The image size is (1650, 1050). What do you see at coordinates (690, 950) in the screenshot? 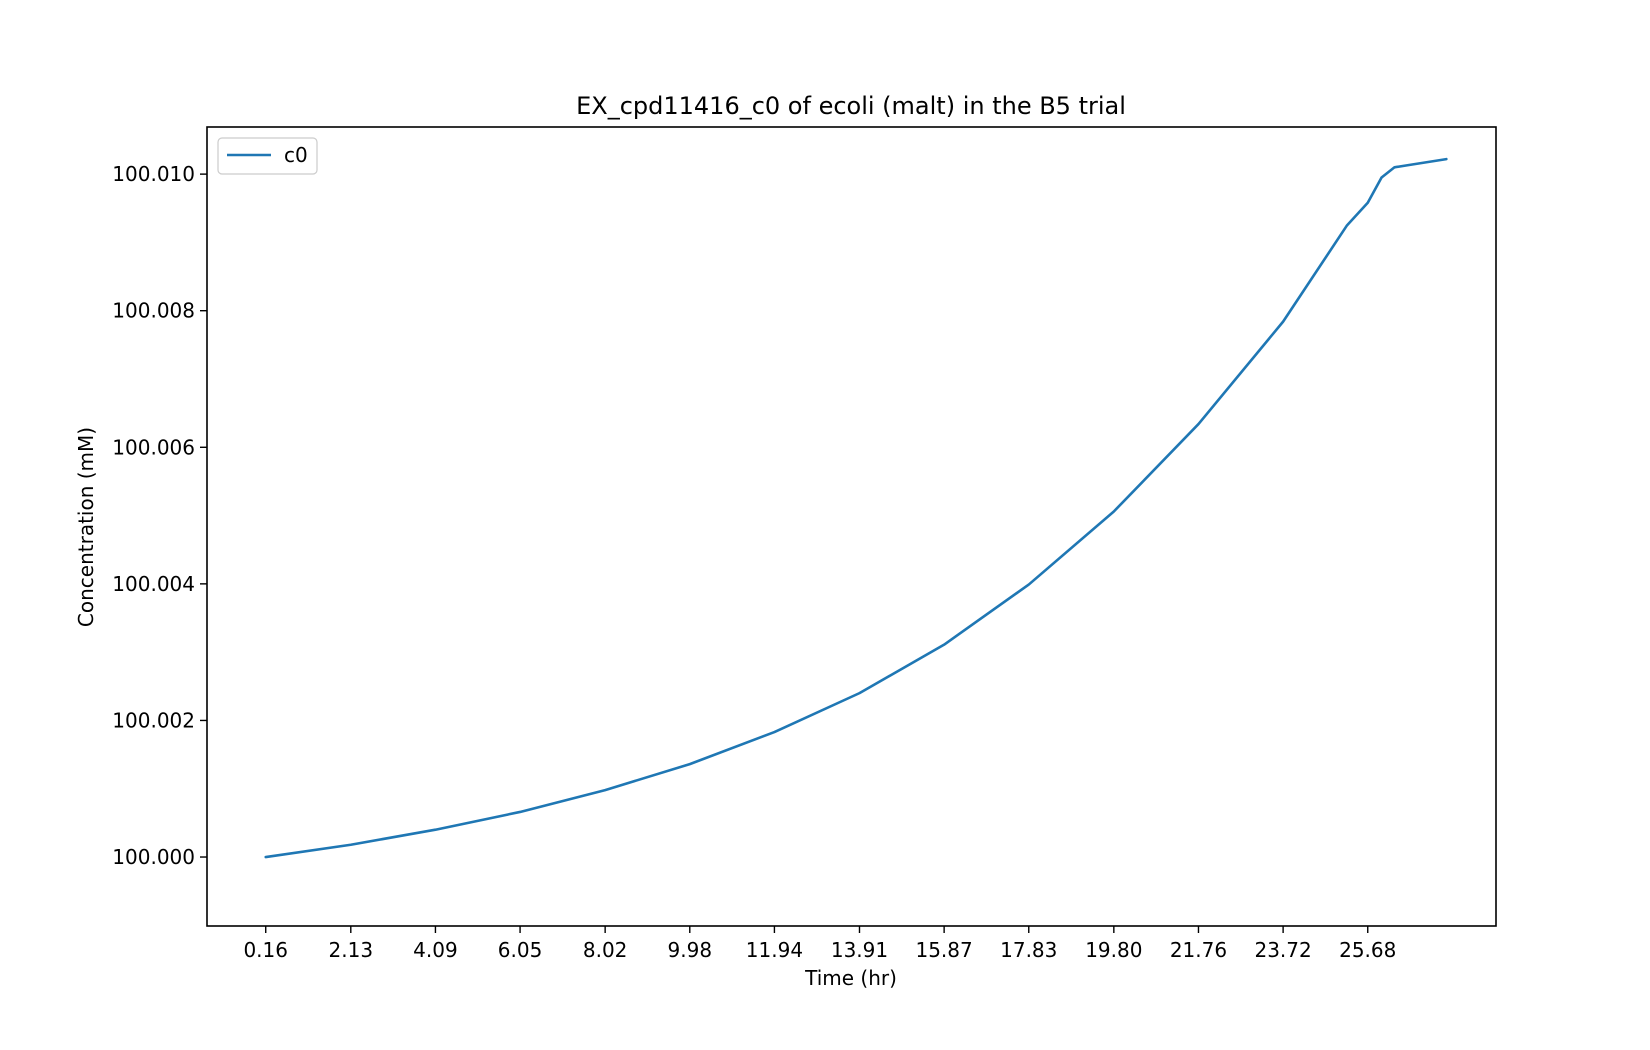
I see `x-tick-label: 9.98` at bounding box center [690, 950].